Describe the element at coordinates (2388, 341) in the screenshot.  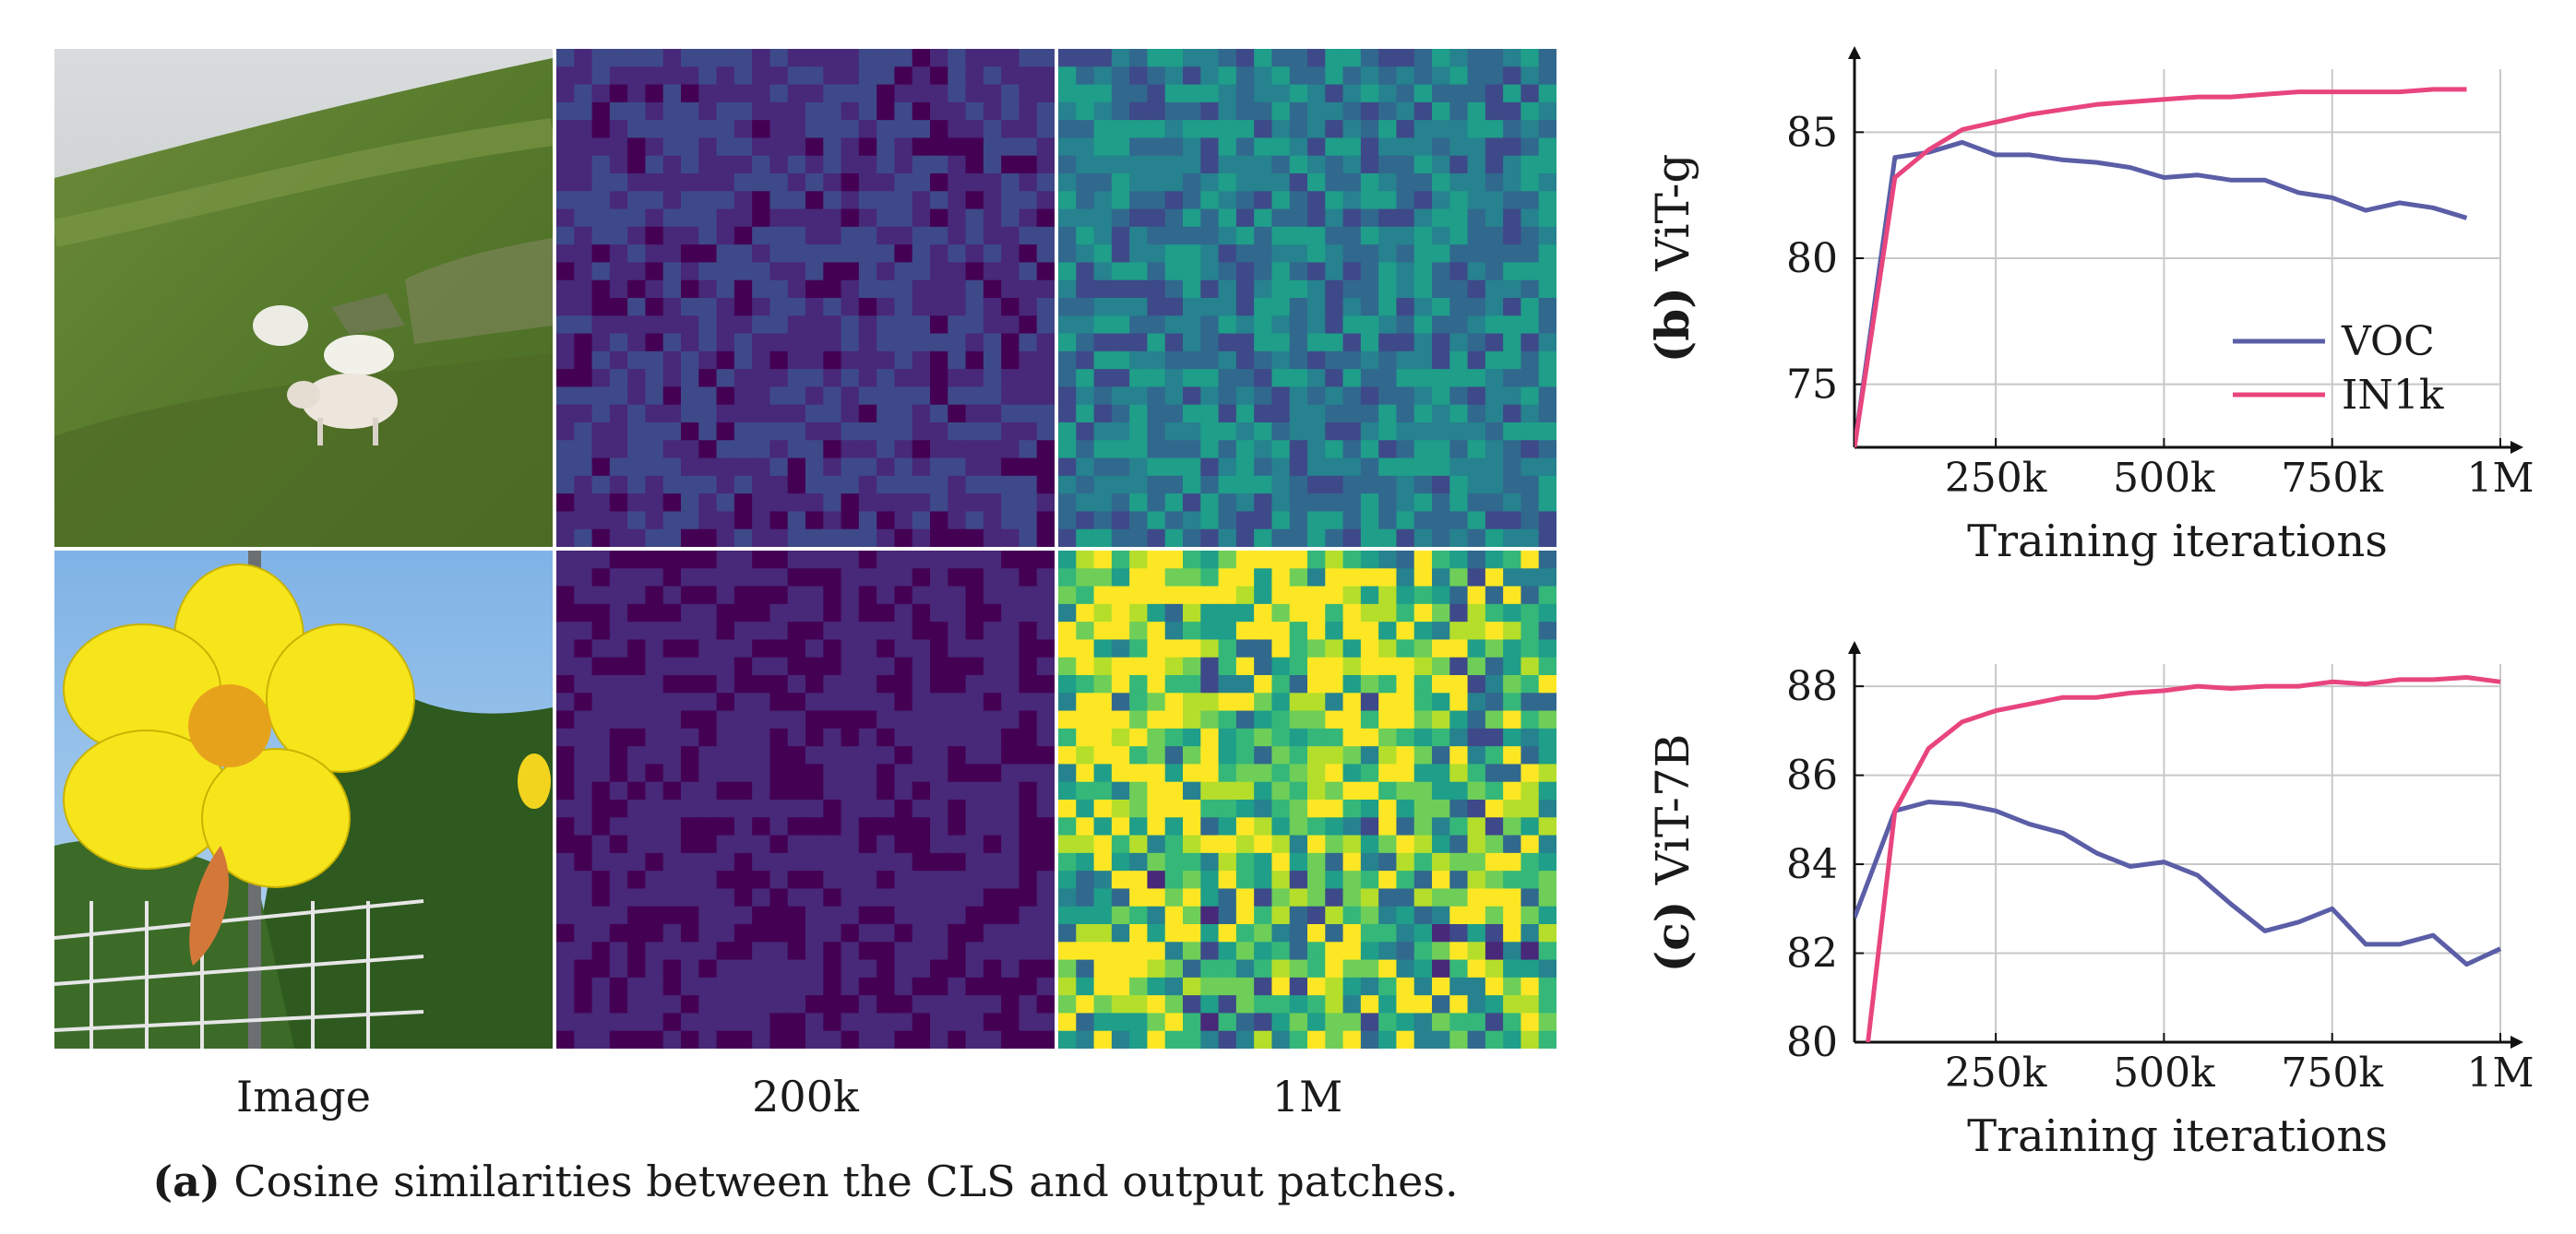
I see `chart-b-legend-label-voc: VOC` at that location.